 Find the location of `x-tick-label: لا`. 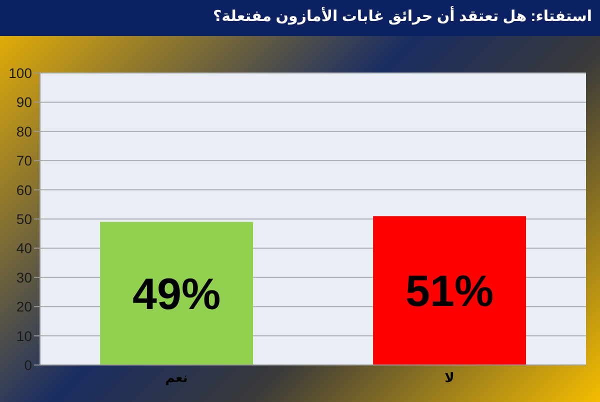

x-tick-label: لا is located at coordinates (449, 378).